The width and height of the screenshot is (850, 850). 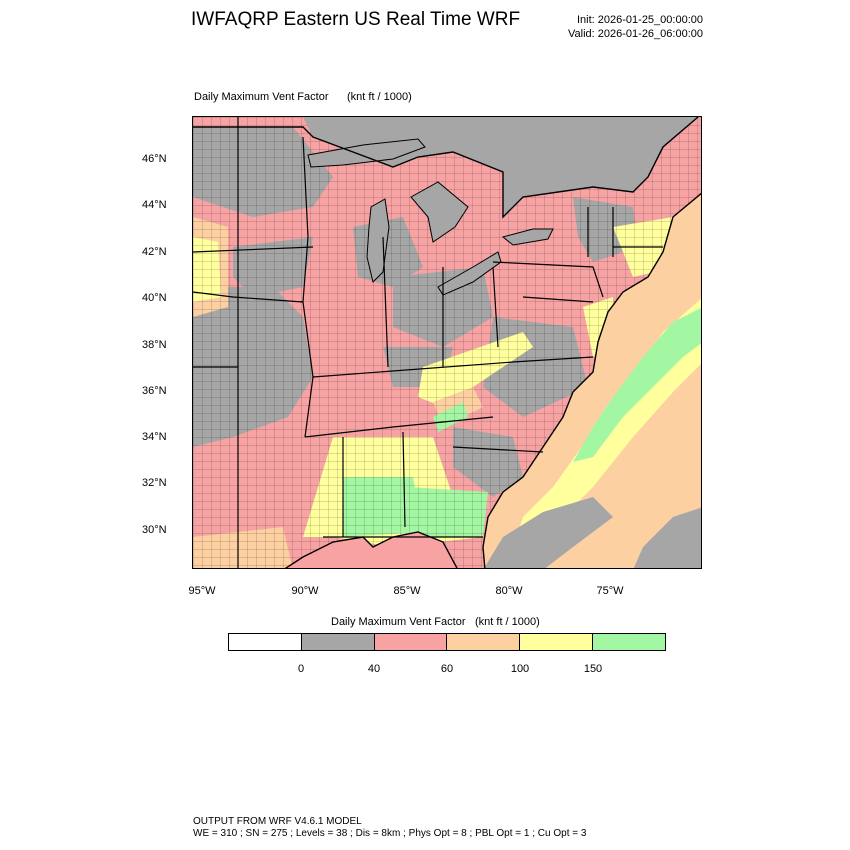 I want to click on lon-label-80: 80°W, so click(x=509, y=591).